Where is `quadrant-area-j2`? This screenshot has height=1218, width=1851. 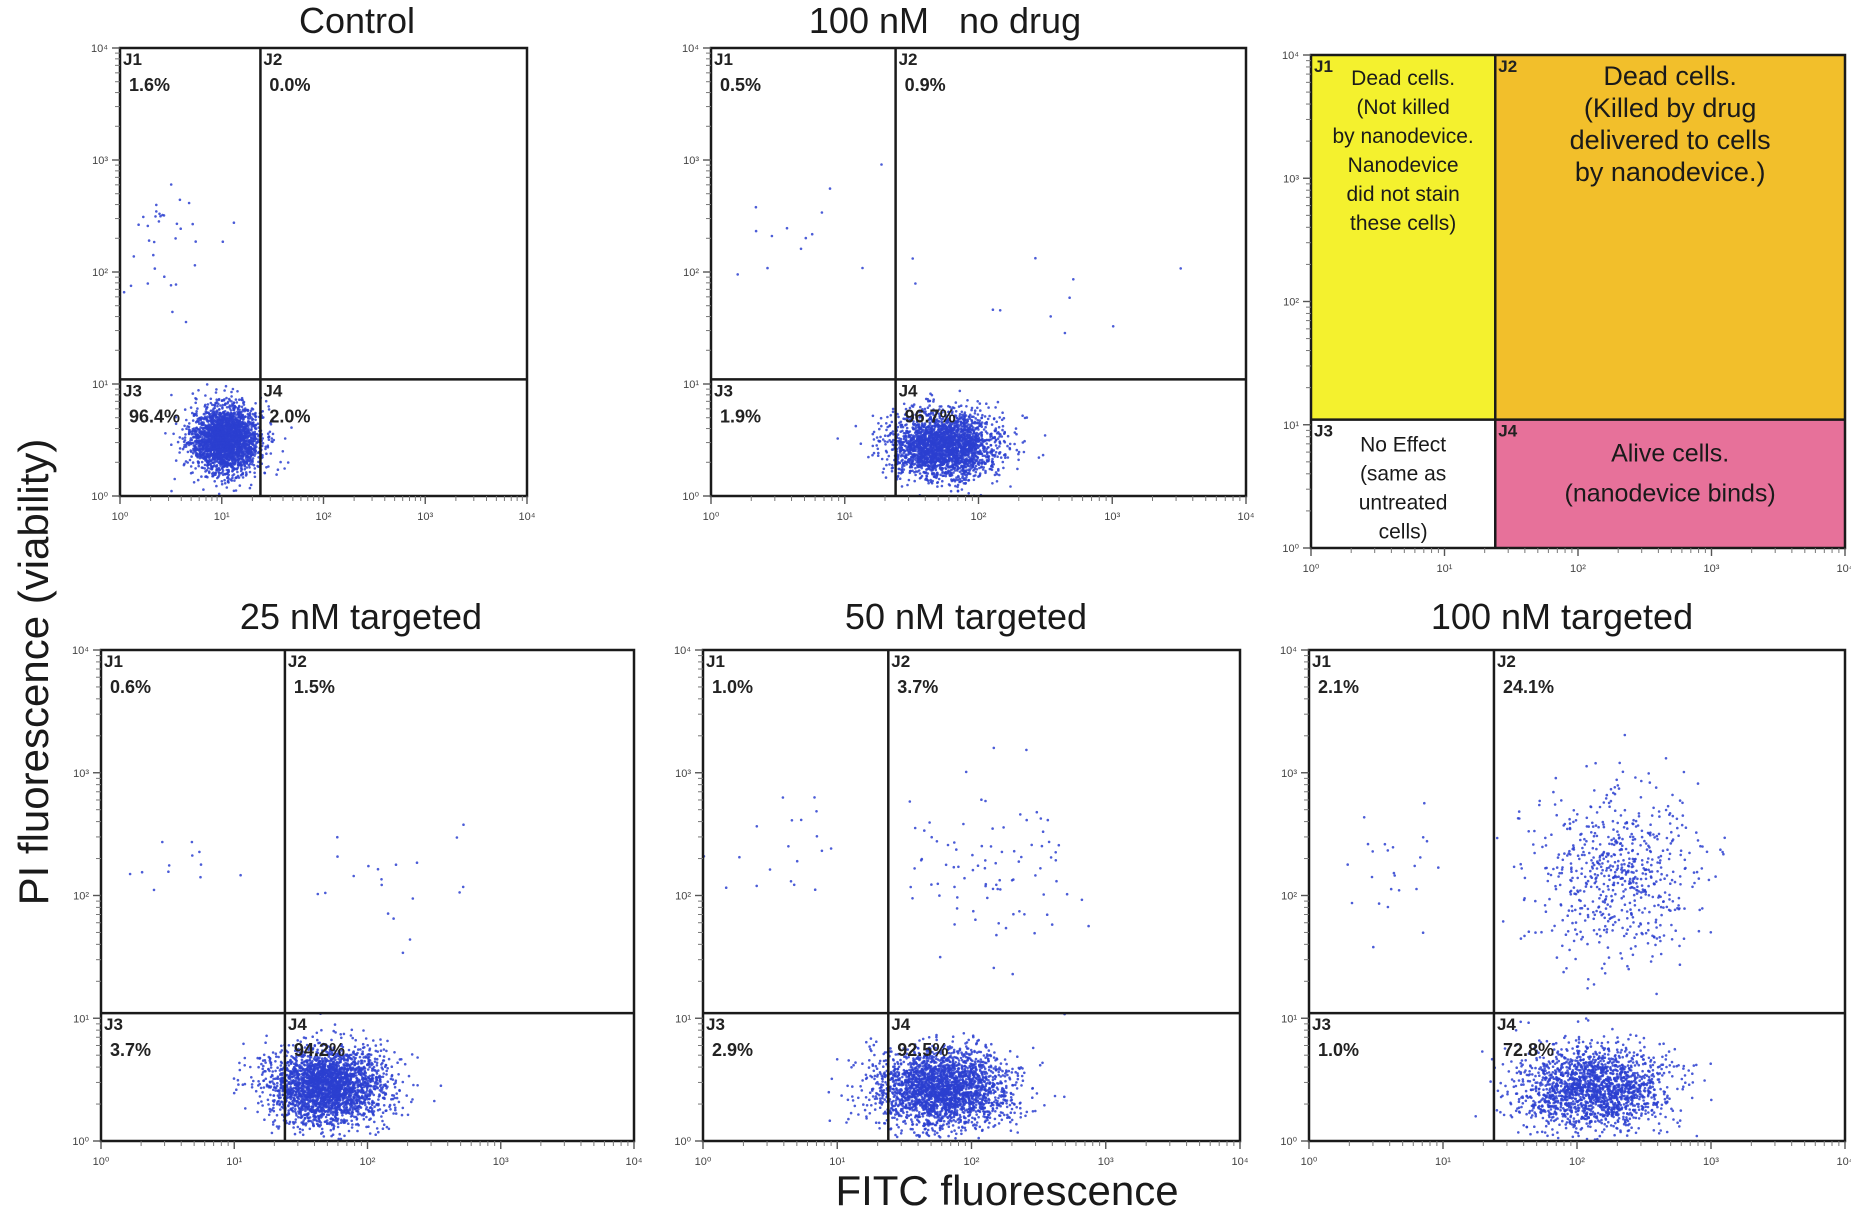 quadrant-area-j2 is located at coordinates (393, 214).